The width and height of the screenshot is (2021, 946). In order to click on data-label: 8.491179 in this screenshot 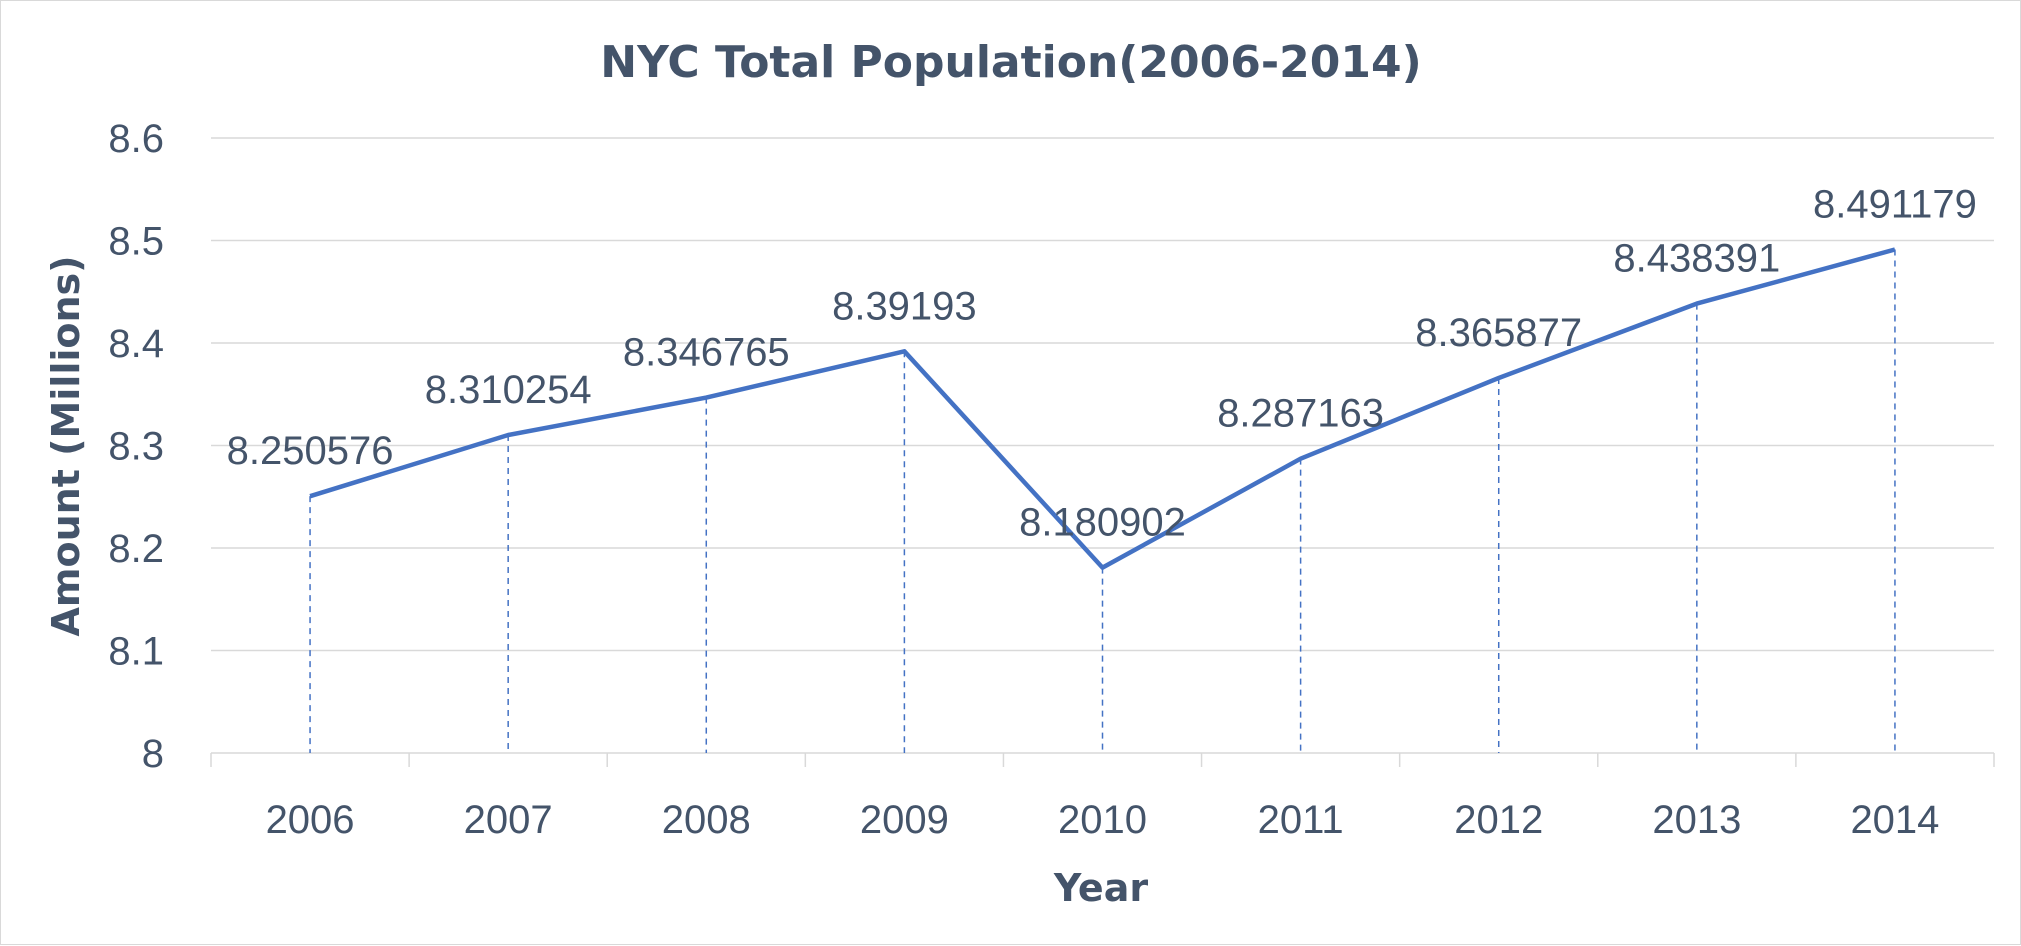, I will do `click(1895, 205)`.